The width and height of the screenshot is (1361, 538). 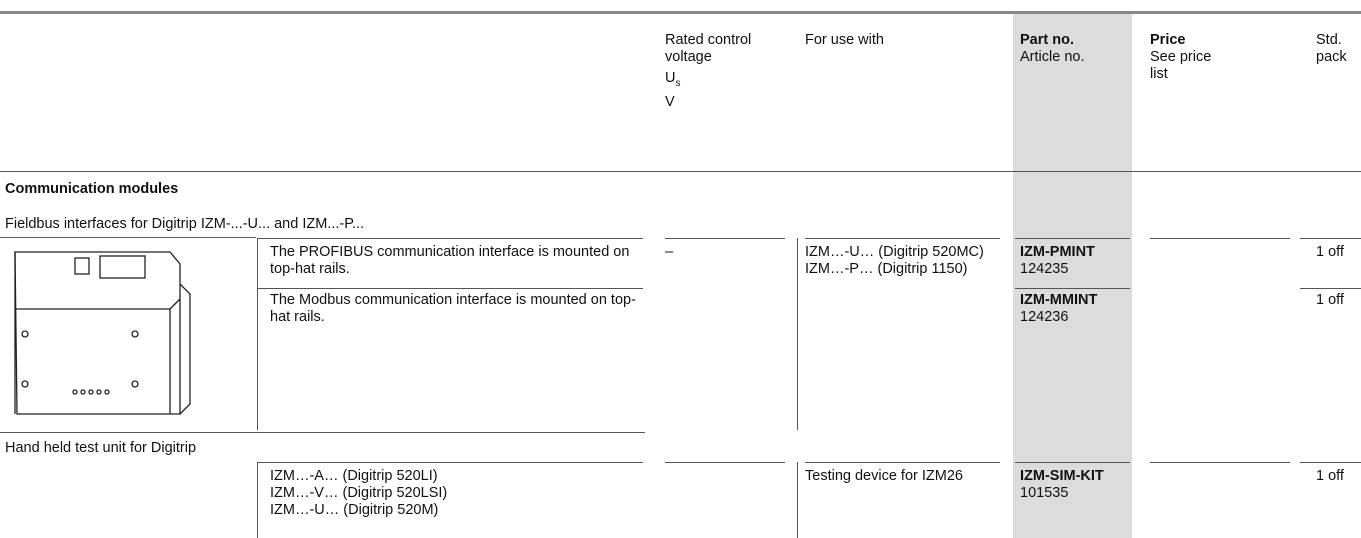 What do you see at coordinates (1072, 276) in the screenshot?
I see `shade` at bounding box center [1072, 276].